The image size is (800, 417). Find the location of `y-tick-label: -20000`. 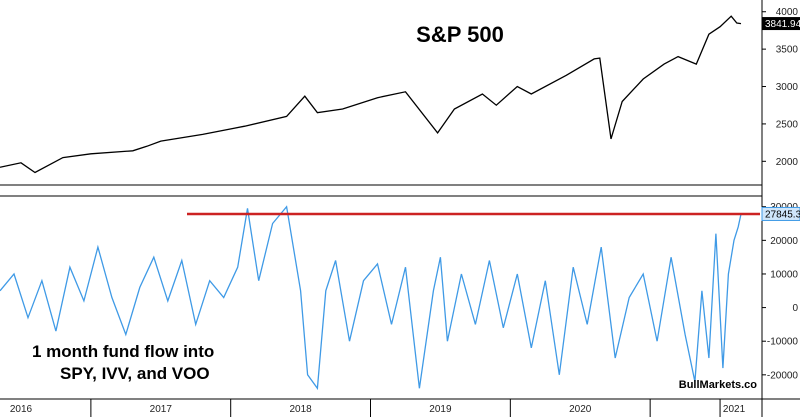

y-tick-label: -20000 is located at coordinates (783, 375).